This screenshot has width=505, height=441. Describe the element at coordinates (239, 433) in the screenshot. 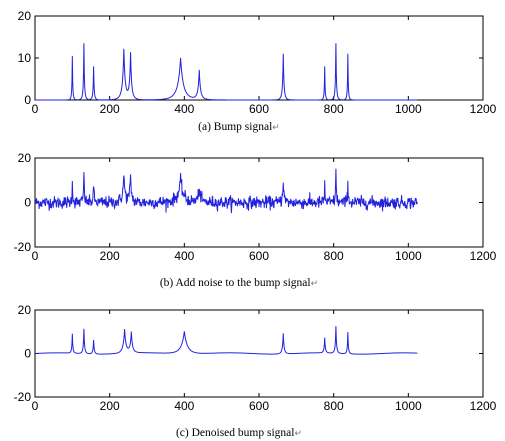

I see `panel-caption: (c) Denoised bump signal↵` at that location.